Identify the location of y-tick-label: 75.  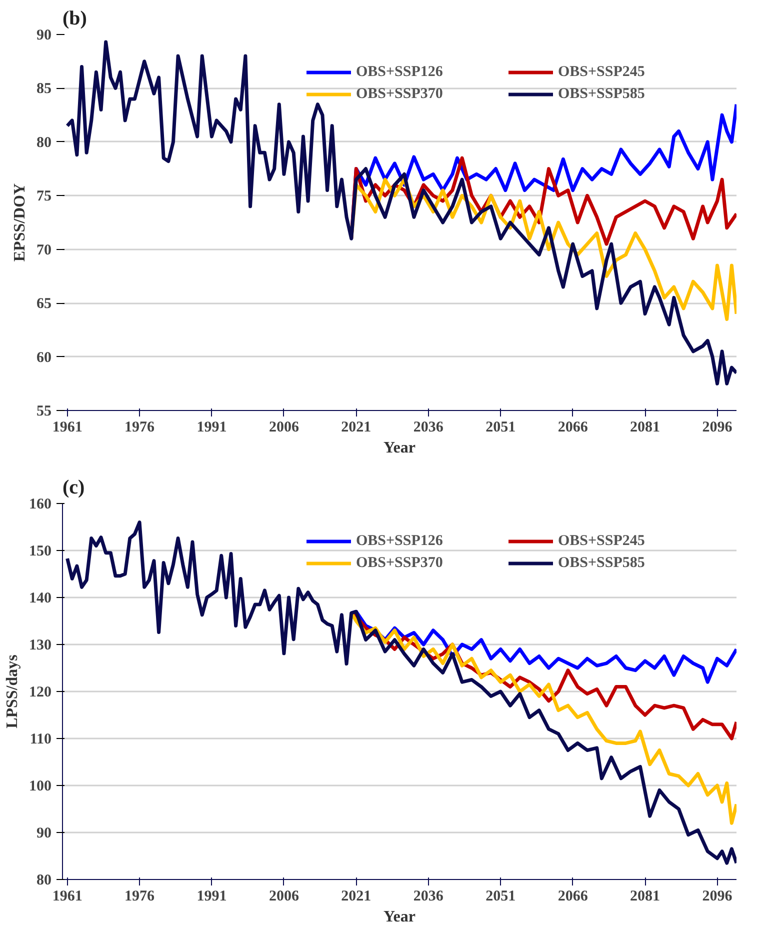
(44, 196).